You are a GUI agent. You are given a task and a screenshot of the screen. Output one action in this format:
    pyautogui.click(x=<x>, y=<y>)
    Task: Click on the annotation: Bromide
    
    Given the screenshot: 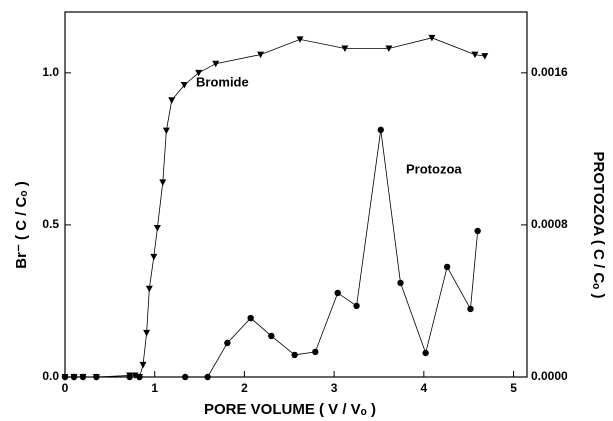 What is the action you would take?
    pyautogui.click(x=222, y=81)
    